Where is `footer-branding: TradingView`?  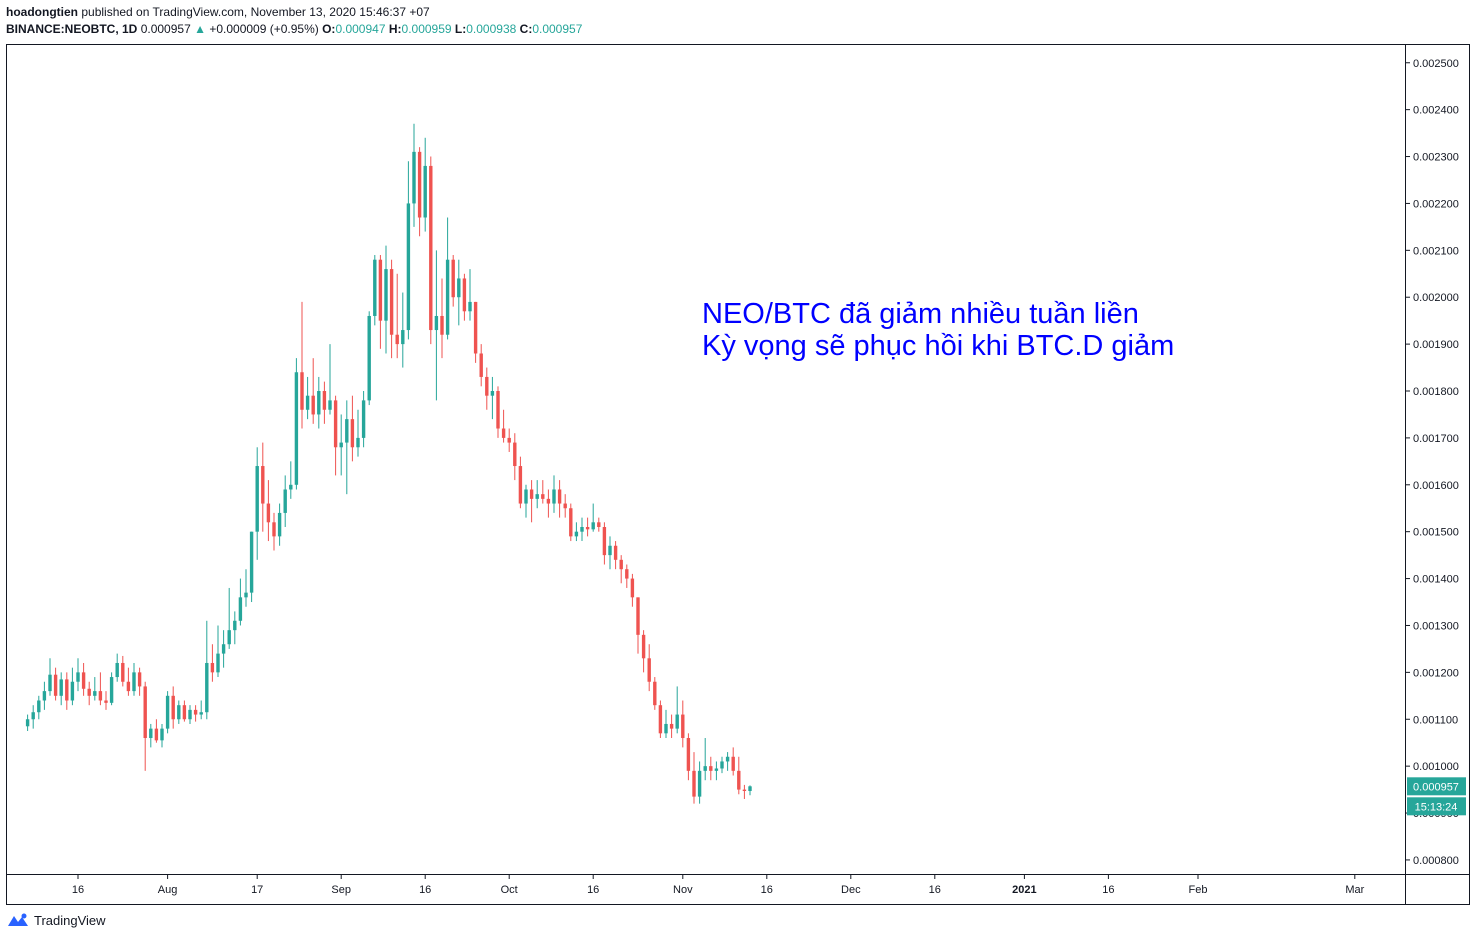 footer-branding: TradingView is located at coordinates (56, 920).